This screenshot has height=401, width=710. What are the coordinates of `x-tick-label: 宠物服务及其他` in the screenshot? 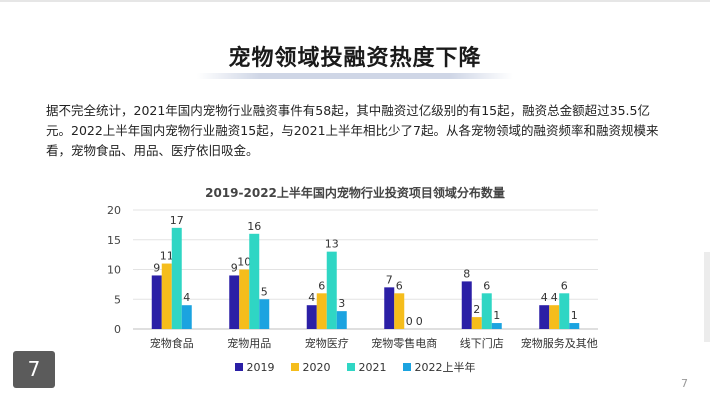 It's located at (559, 343).